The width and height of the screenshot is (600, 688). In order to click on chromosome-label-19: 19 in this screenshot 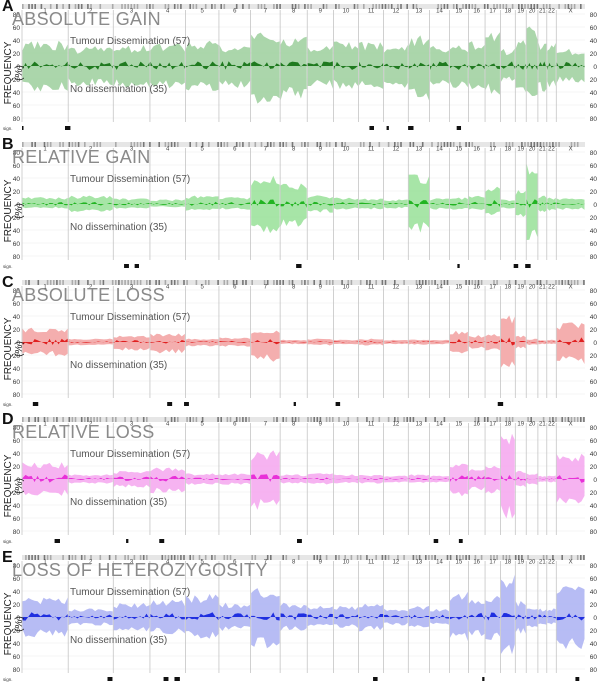, I will do `click(520, 150)`.